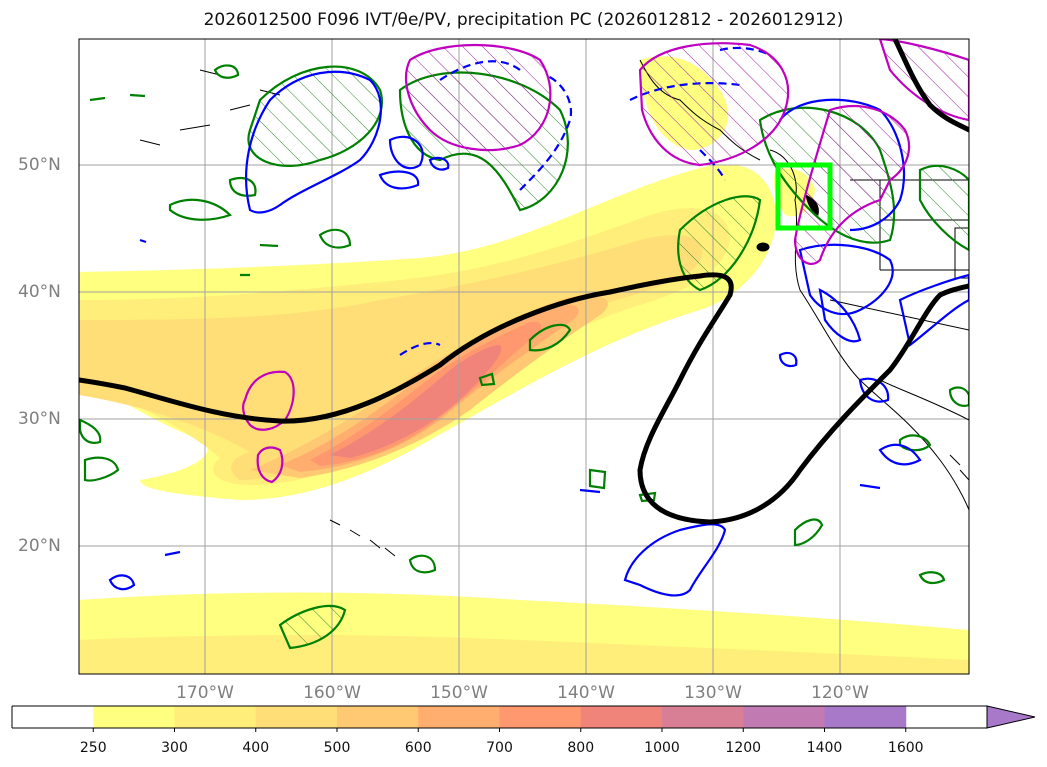 Image resolution: width=1047 pixels, height=767 pixels. Describe the element at coordinates (459, 693) in the screenshot. I see `lon-label-150w: 150°W` at that location.